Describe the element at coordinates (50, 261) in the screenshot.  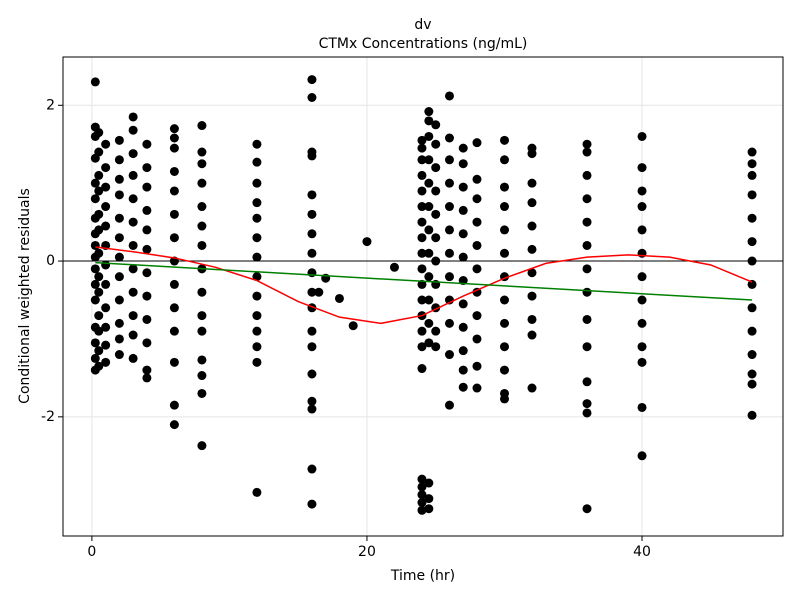
I see `y-tick-label: 0` at that location.